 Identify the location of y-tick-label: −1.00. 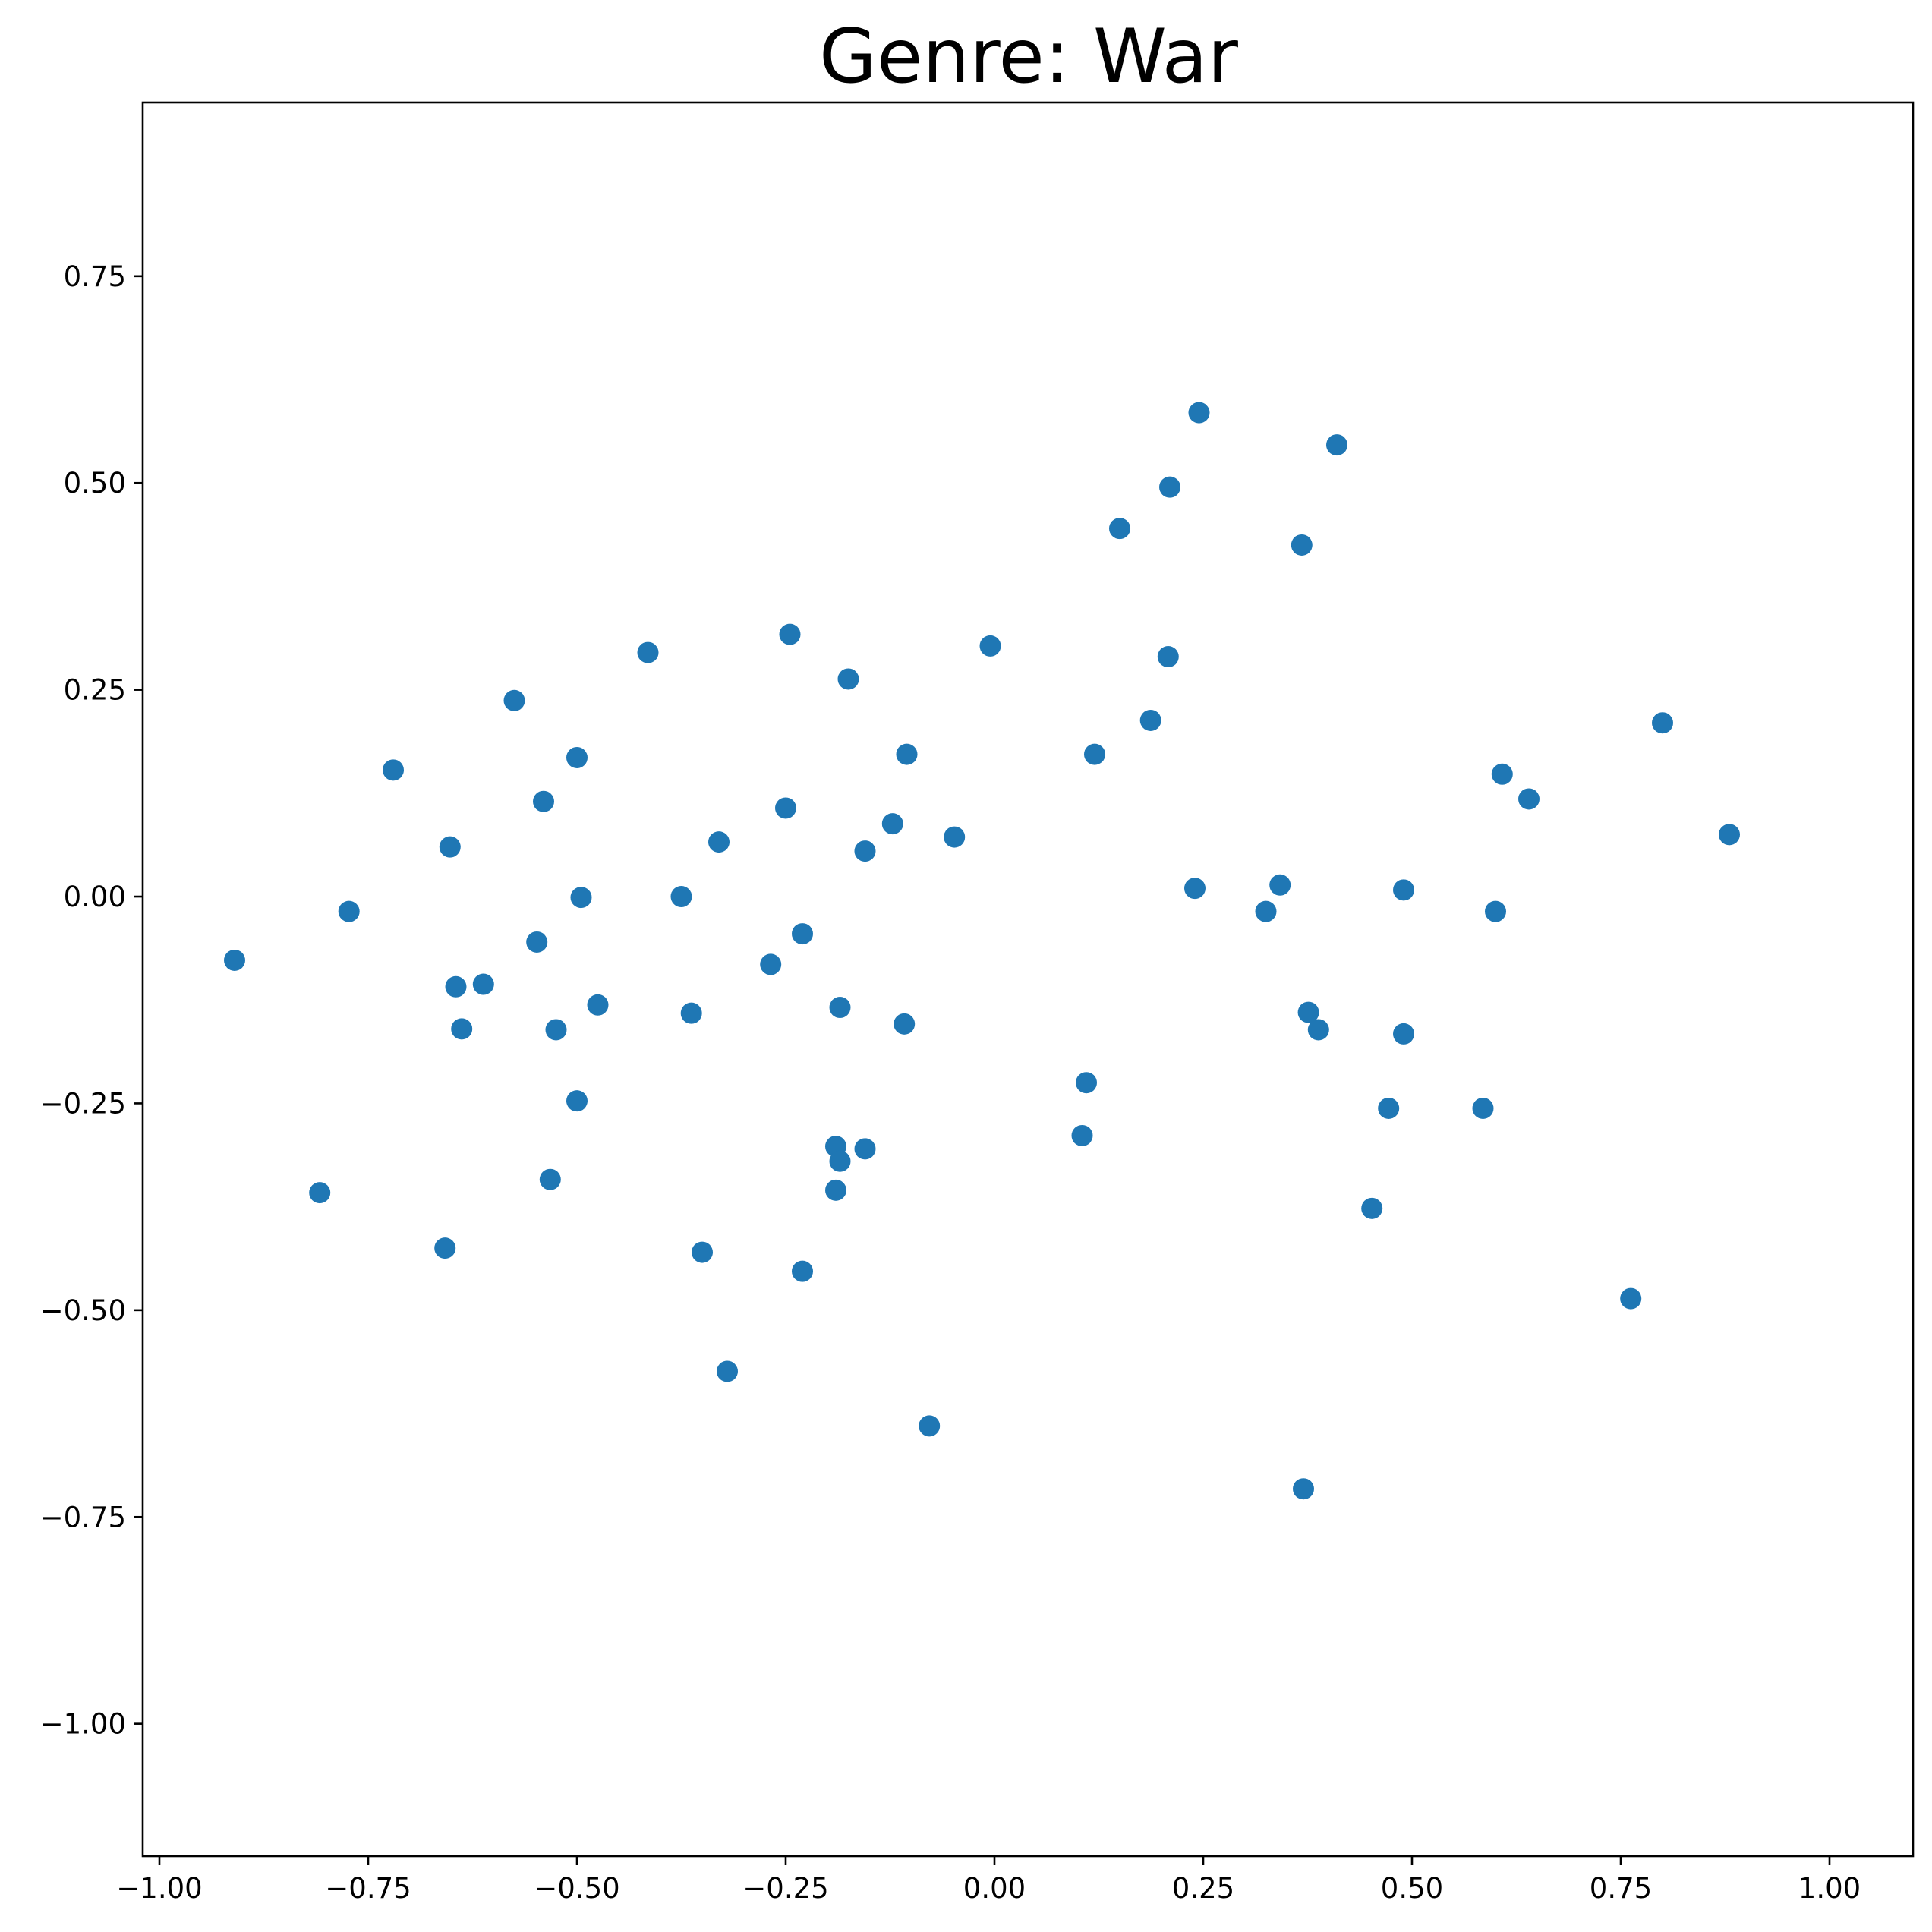
(83, 1725).